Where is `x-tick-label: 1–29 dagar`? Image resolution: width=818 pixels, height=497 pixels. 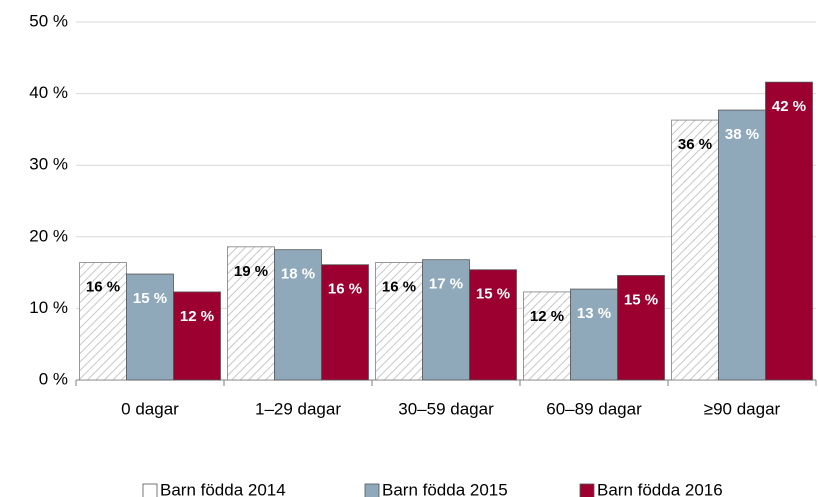 x-tick-label: 1–29 dagar is located at coordinates (298, 408).